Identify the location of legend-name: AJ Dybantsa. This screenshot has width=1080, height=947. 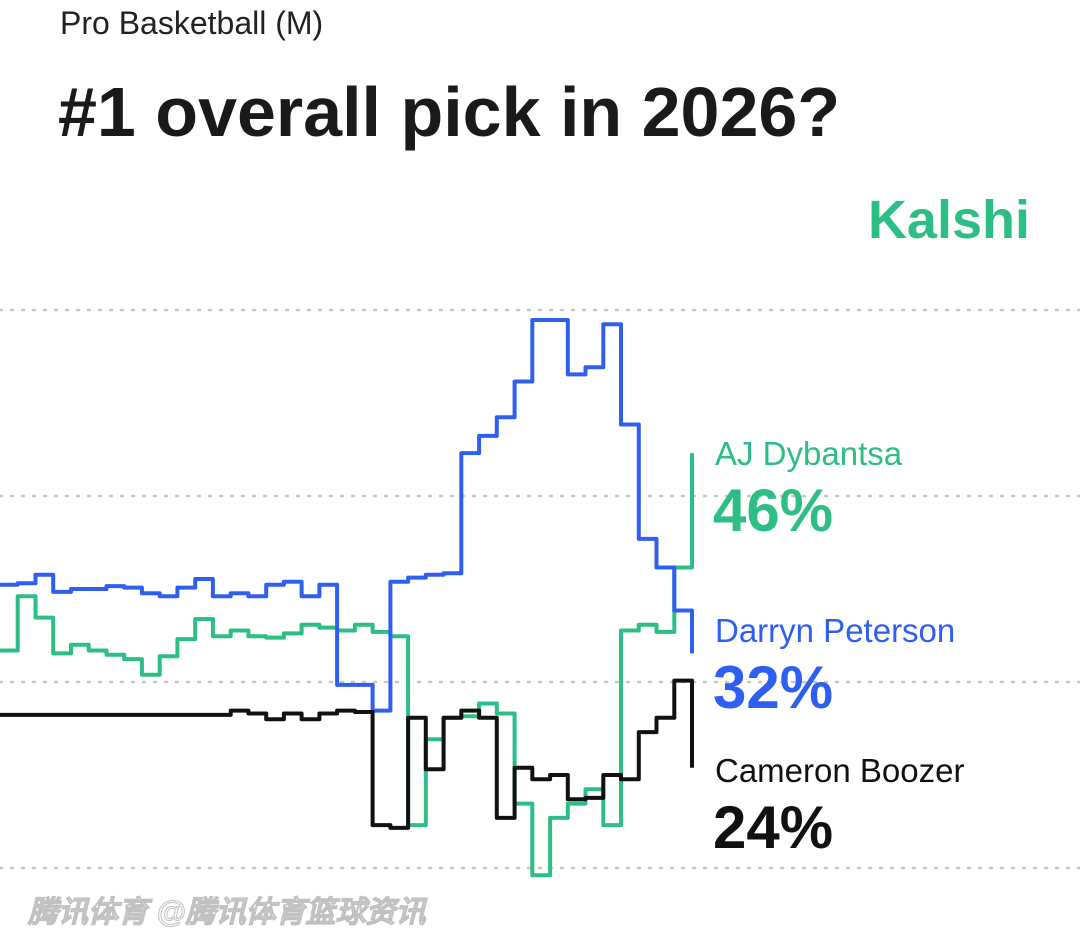
(809, 453).